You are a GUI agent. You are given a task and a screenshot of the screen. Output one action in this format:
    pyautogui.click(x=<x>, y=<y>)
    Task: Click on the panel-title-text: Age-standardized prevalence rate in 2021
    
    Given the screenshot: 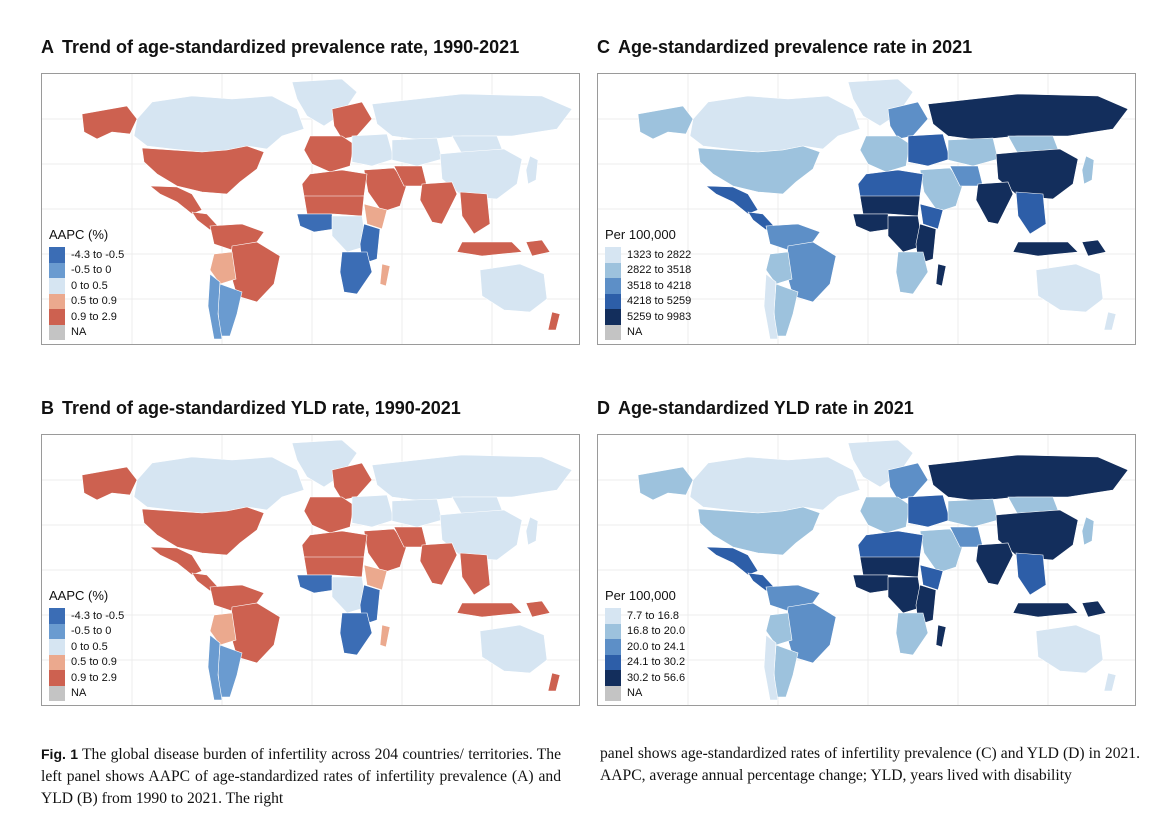 What is the action you would take?
    pyautogui.click(x=795, y=47)
    